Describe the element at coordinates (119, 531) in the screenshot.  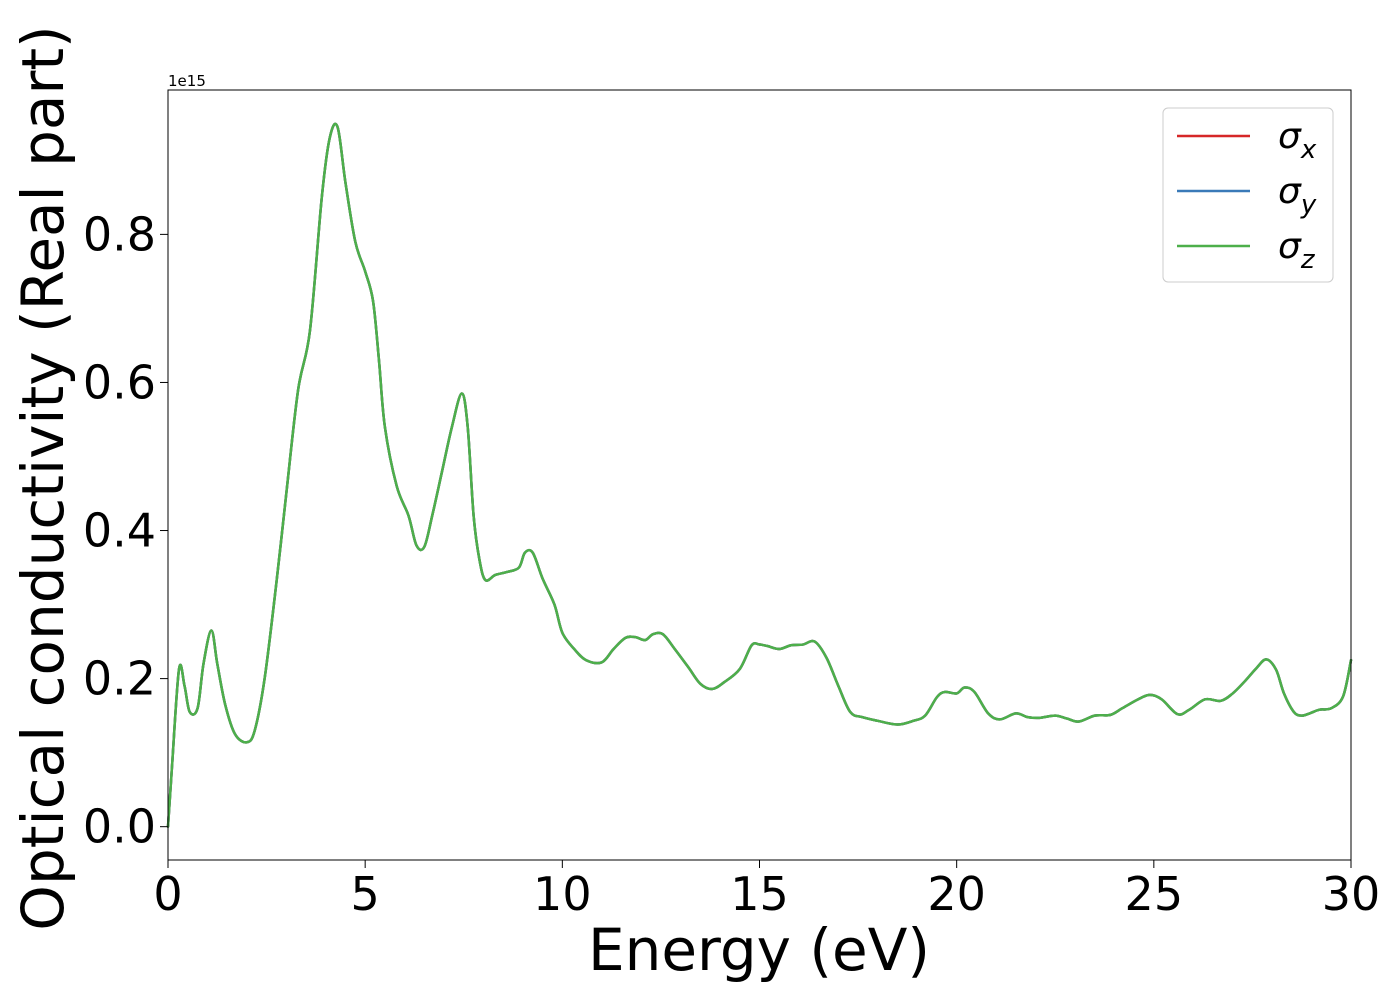
I see `y-tick-label: 0.4` at that location.